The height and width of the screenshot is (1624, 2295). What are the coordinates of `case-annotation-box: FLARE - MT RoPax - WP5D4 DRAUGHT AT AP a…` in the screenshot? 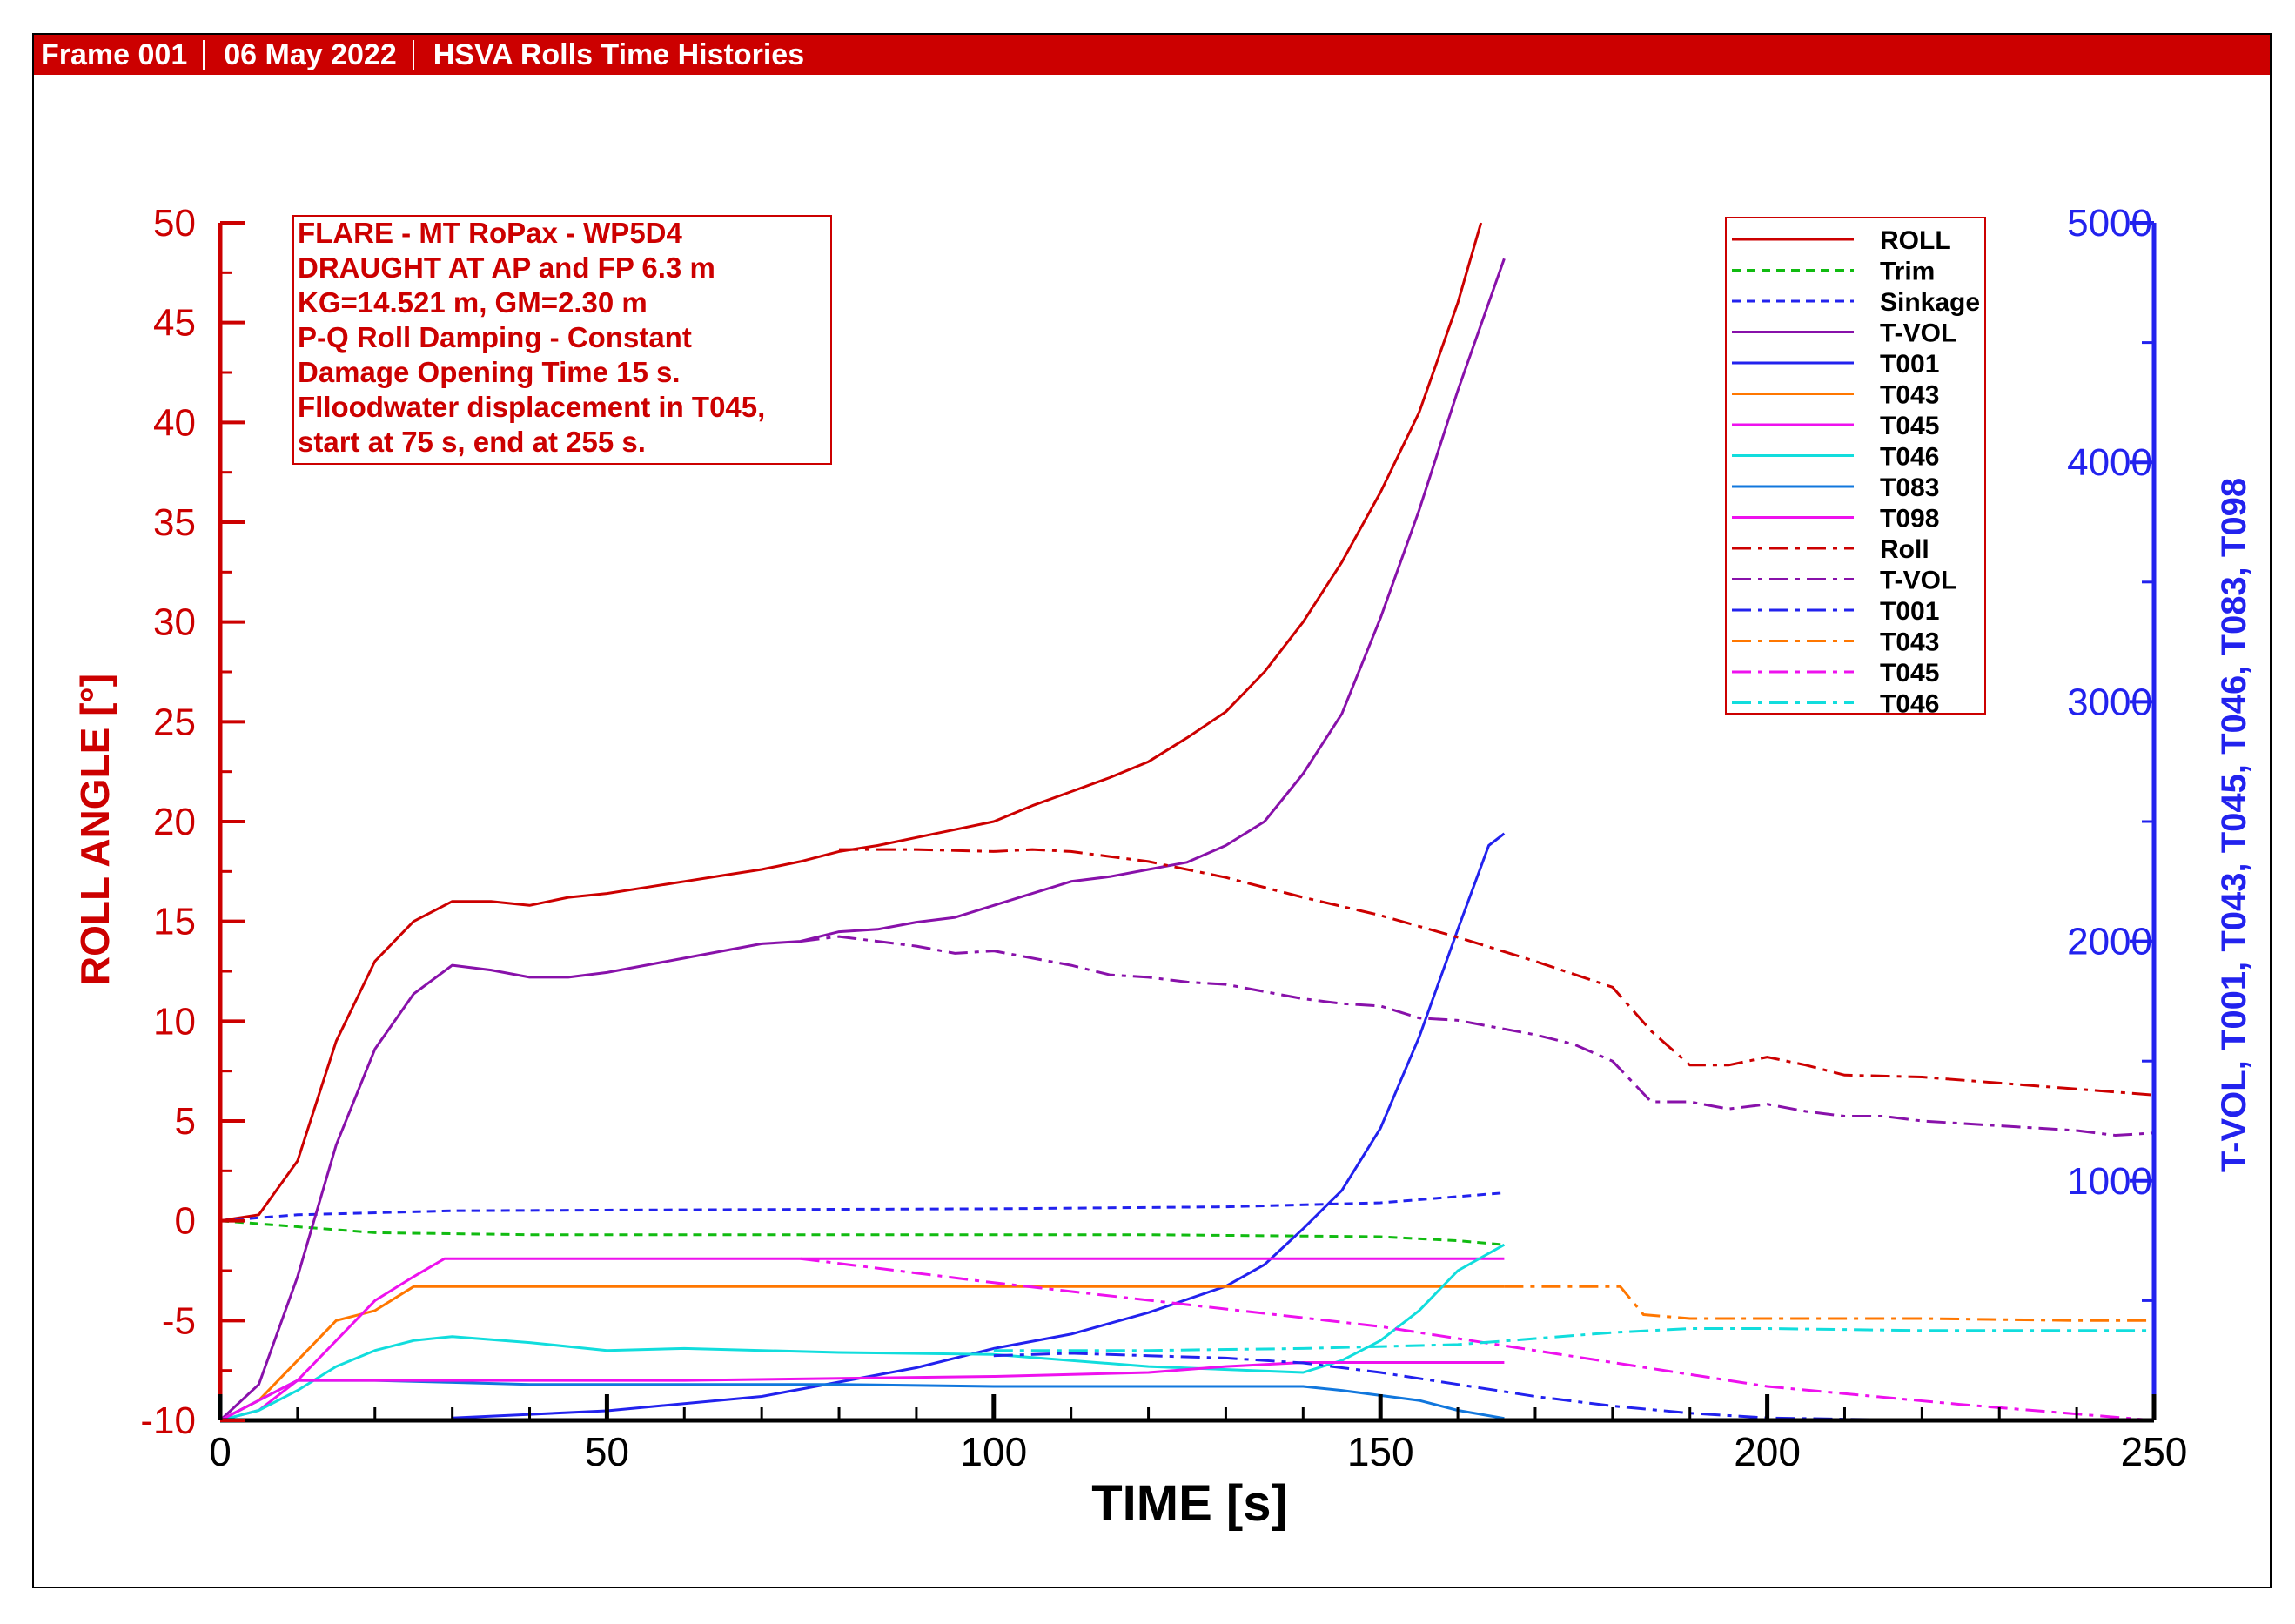 It's located at (562, 340).